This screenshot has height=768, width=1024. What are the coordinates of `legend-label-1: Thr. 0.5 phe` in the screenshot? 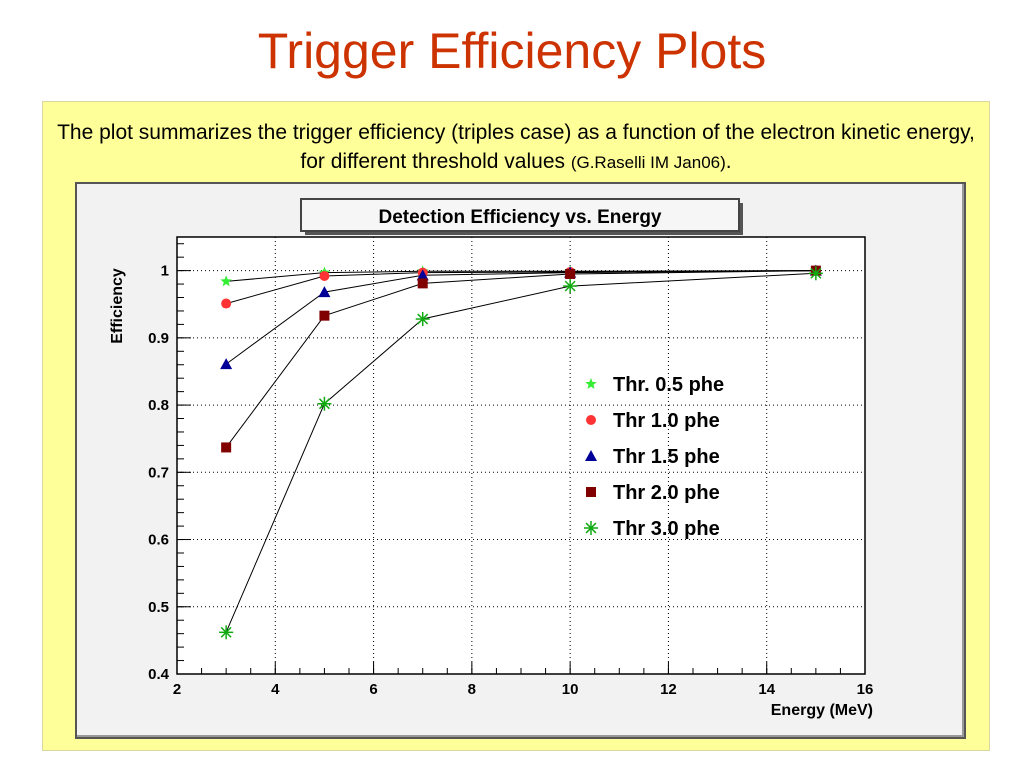 It's located at (668, 385).